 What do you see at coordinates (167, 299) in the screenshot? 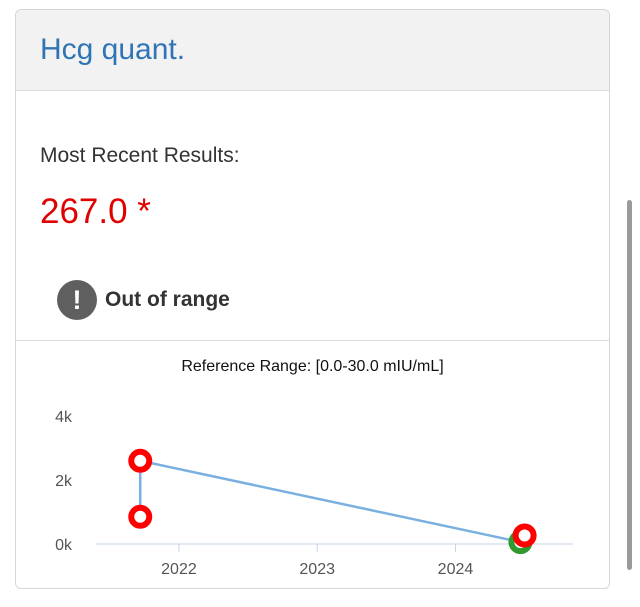
I see `out-of-range-label: Out of range` at bounding box center [167, 299].